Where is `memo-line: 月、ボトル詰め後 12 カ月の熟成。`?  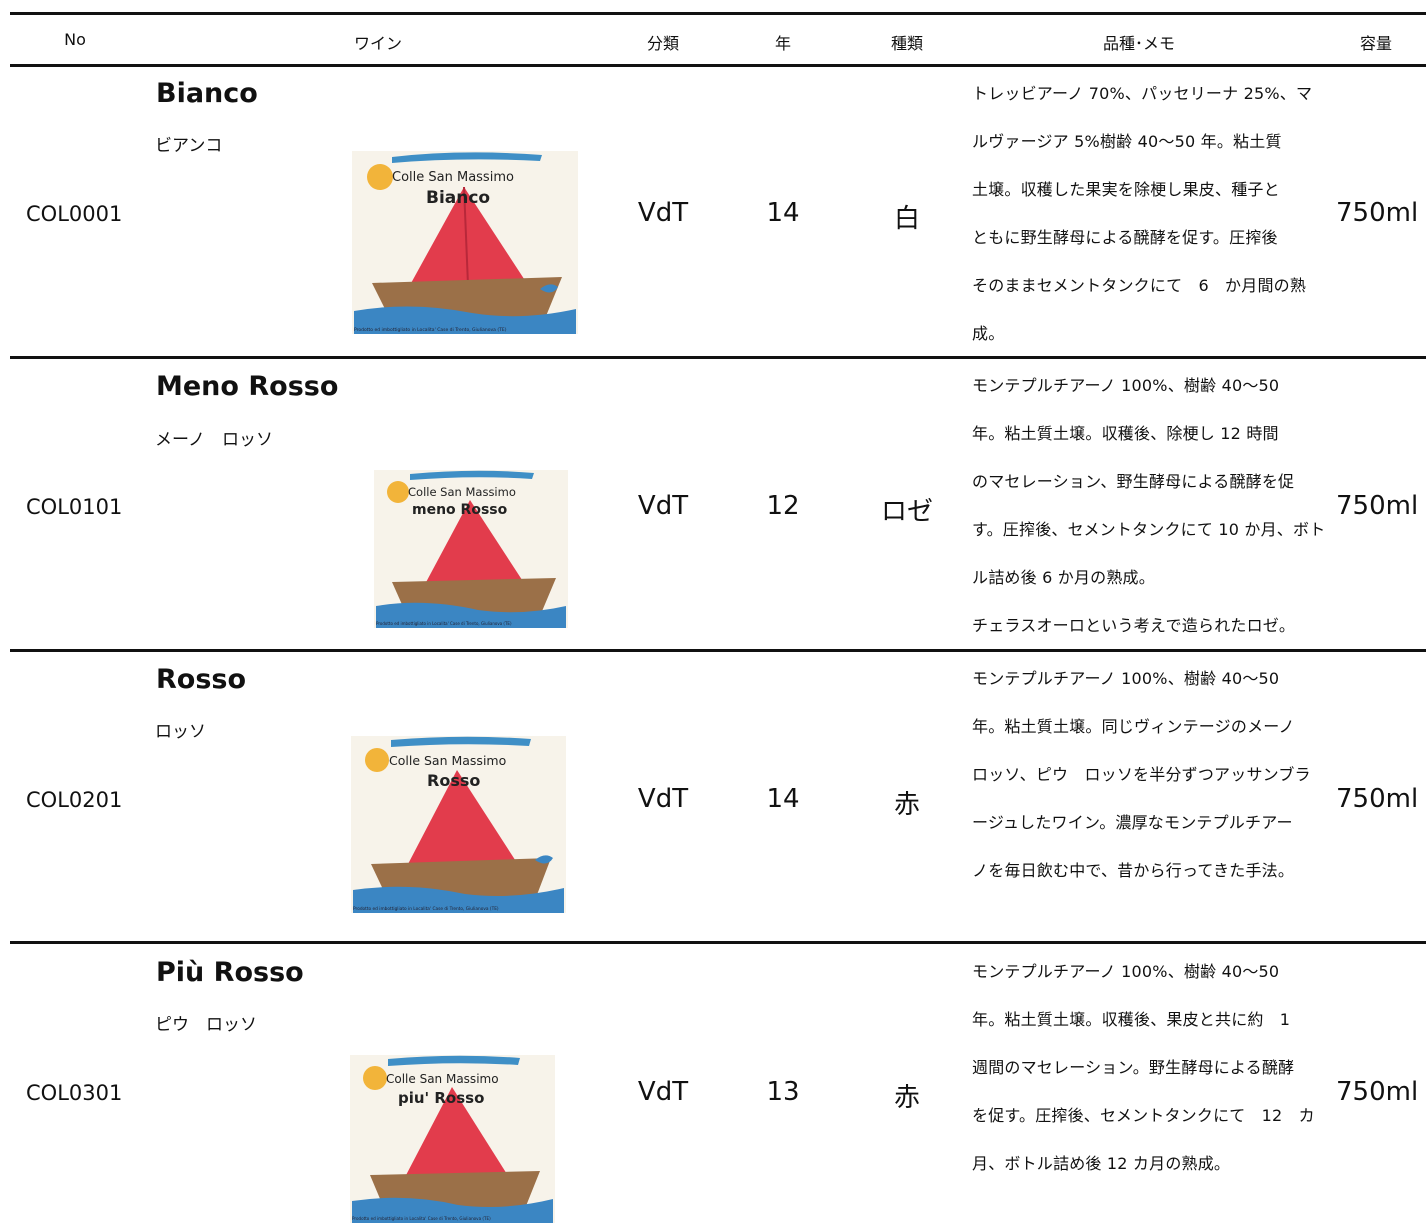 memo-line: 月、ボトル詰め後 12 カ月の熟成。 is located at coordinates (1101, 1163).